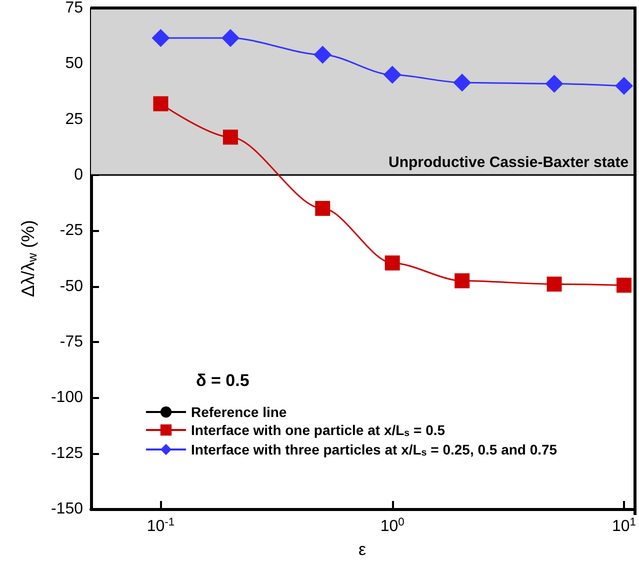 The height and width of the screenshot is (563, 639). I want to click on y-tick-label: 50, so click(74, 63).